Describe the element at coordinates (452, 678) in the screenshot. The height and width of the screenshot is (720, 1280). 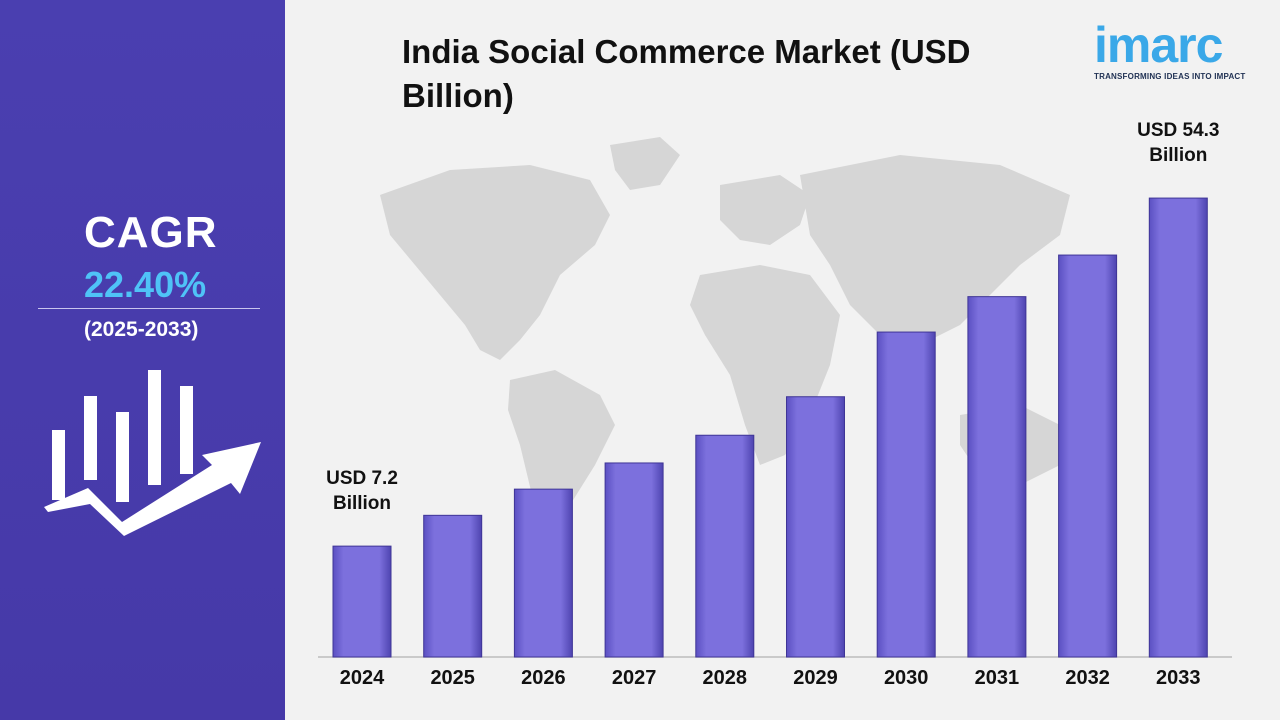
I see `x-tick-label: 2025` at that location.